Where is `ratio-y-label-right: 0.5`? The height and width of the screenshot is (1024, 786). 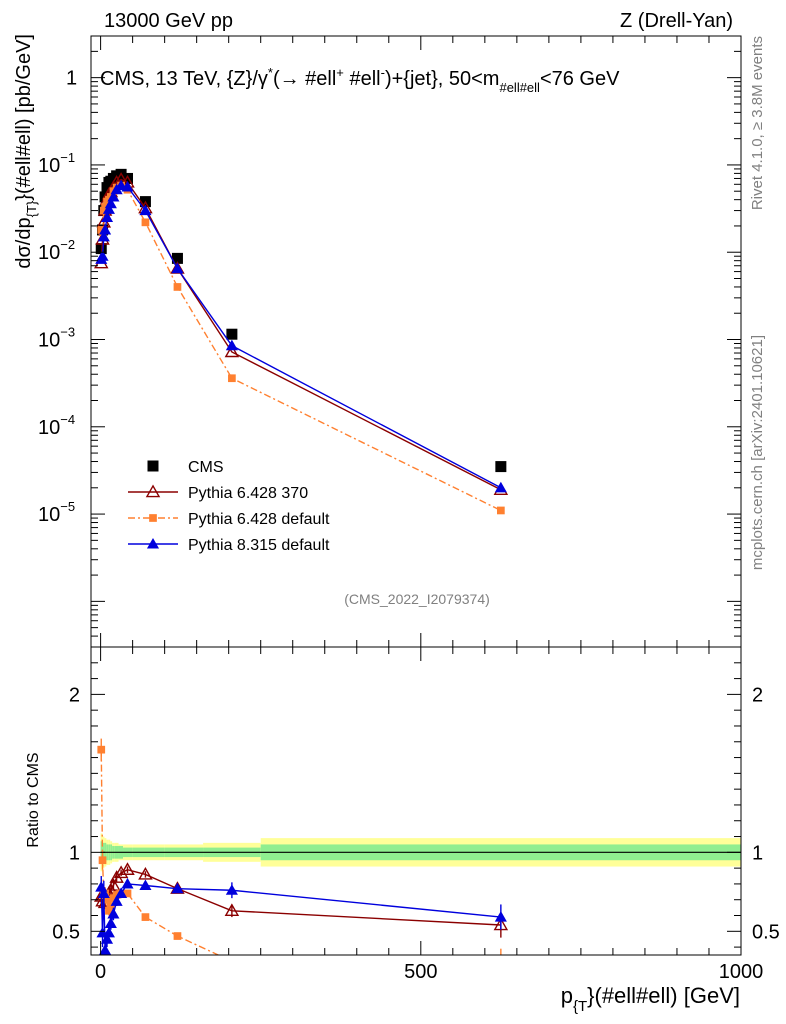
ratio-y-label-right: 0.5 is located at coordinates (766, 932).